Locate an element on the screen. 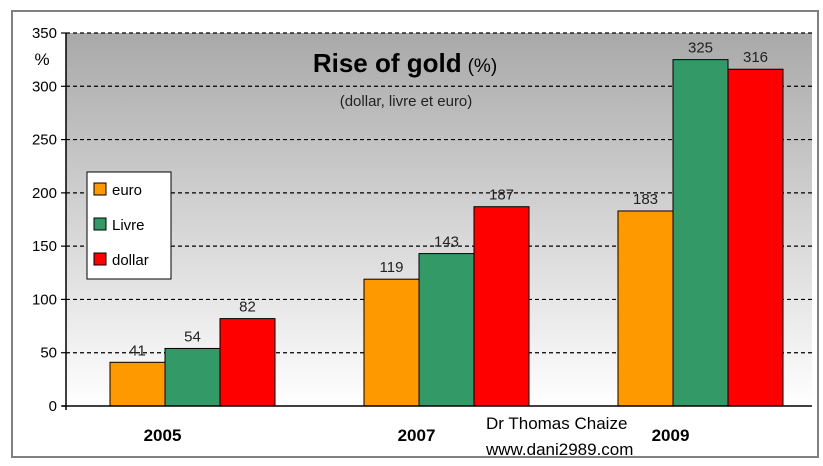 This screenshot has height=466, width=823. bar-dollar-2007 is located at coordinates (501, 306).